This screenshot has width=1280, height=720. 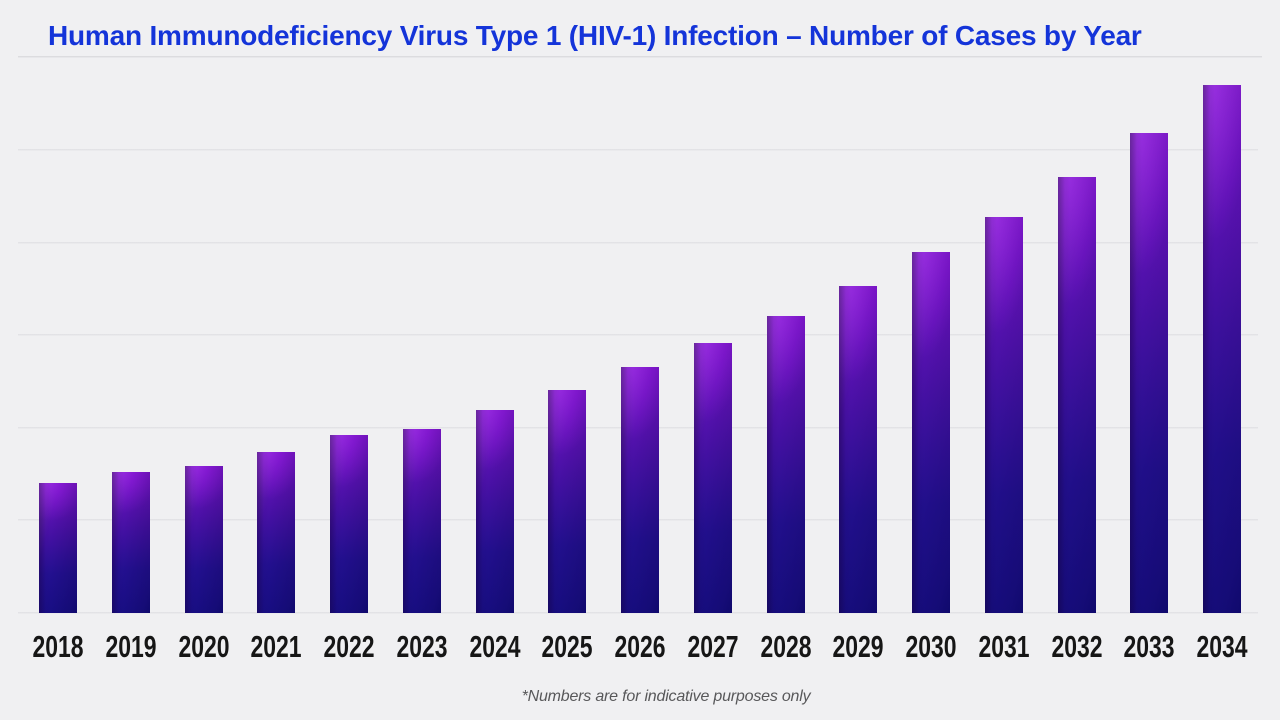 I want to click on bar-2029, so click(x=858, y=449).